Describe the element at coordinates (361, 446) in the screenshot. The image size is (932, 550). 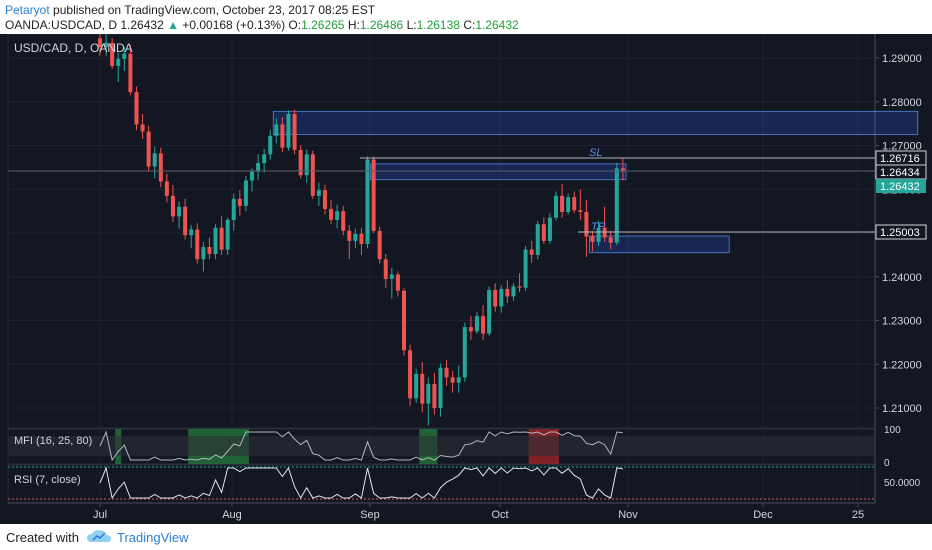
I see `mfi-line` at that location.